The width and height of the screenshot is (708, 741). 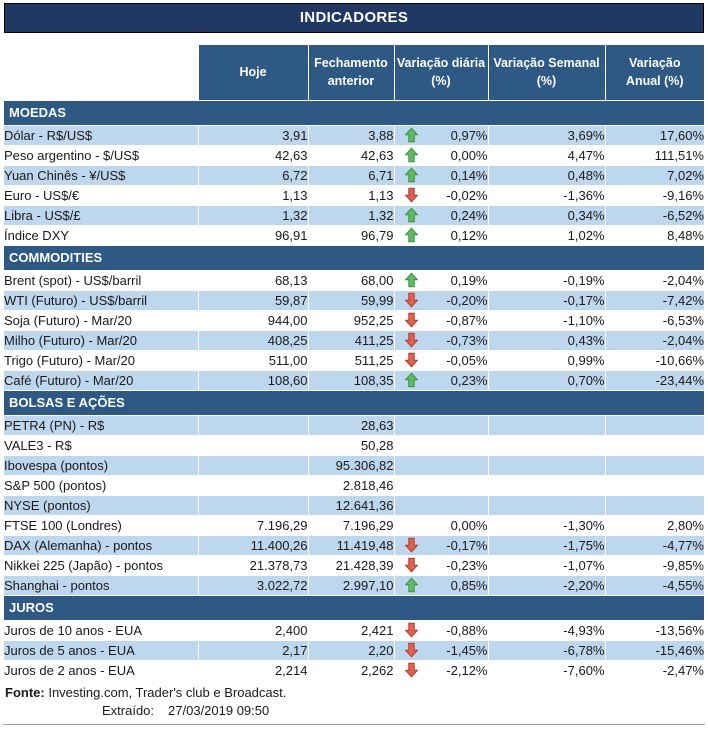 What do you see at coordinates (440, 235) in the screenshot?
I see `cell-variacao-diaria: 0,12%` at bounding box center [440, 235].